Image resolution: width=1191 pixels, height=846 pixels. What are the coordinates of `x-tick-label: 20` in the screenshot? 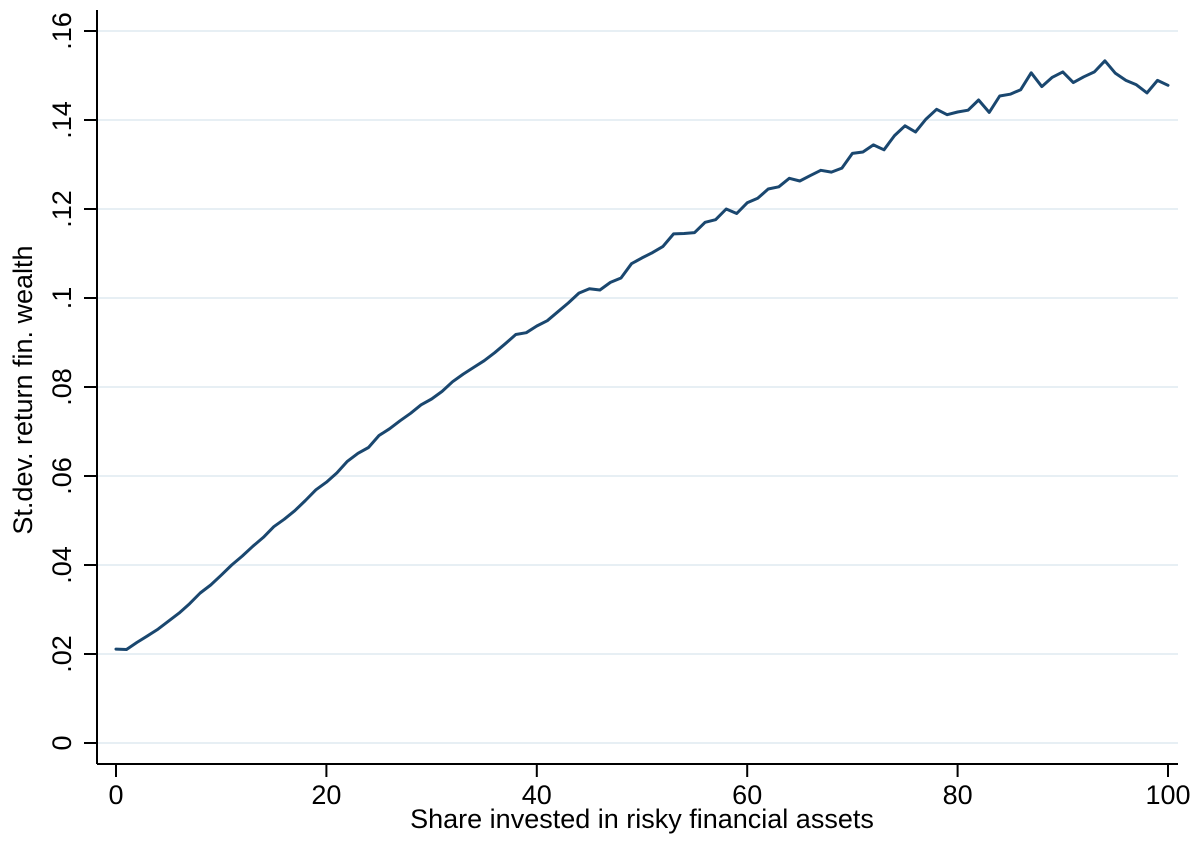 It's located at (326, 795).